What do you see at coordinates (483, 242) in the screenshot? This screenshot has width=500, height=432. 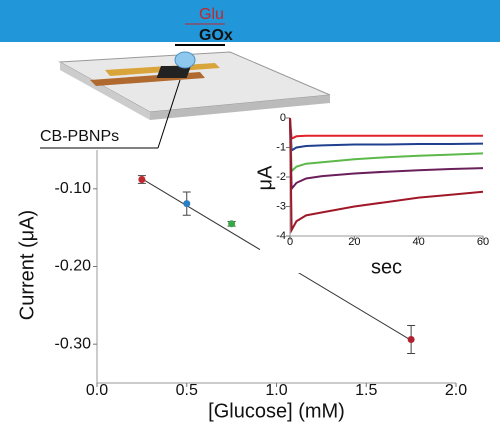 I see `x-tick-label: 60` at bounding box center [483, 242].